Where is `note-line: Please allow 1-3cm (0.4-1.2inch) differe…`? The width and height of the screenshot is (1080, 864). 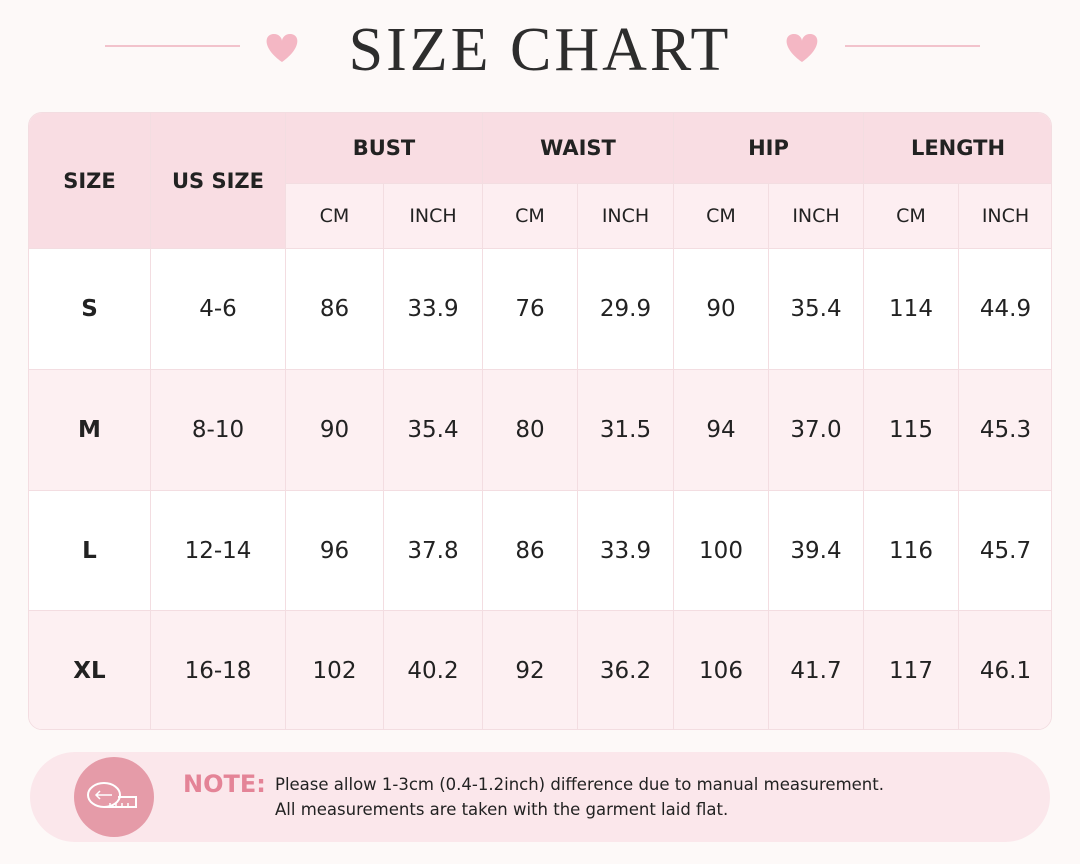 note-line: Please allow 1-3cm (0.4-1.2inch) differe… is located at coordinates (579, 784).